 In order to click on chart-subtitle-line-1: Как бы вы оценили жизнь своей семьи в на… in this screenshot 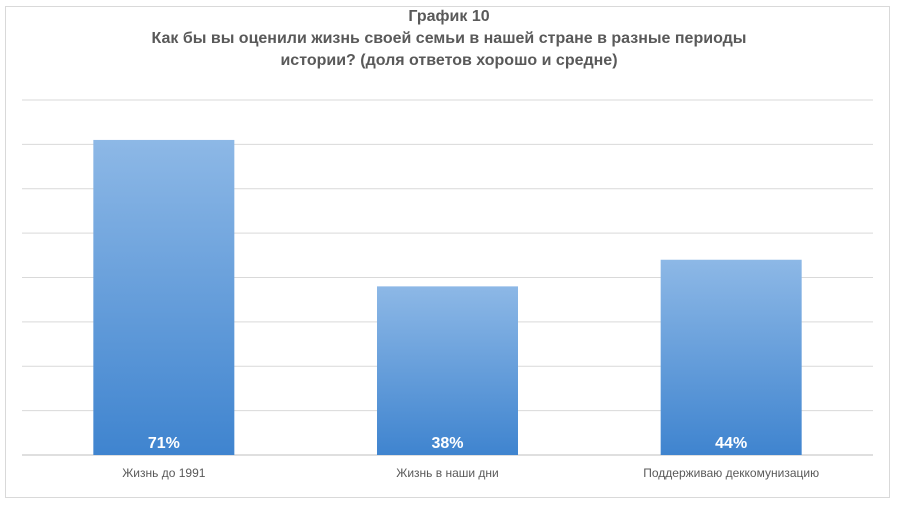, I will do `click(449, 38)`.